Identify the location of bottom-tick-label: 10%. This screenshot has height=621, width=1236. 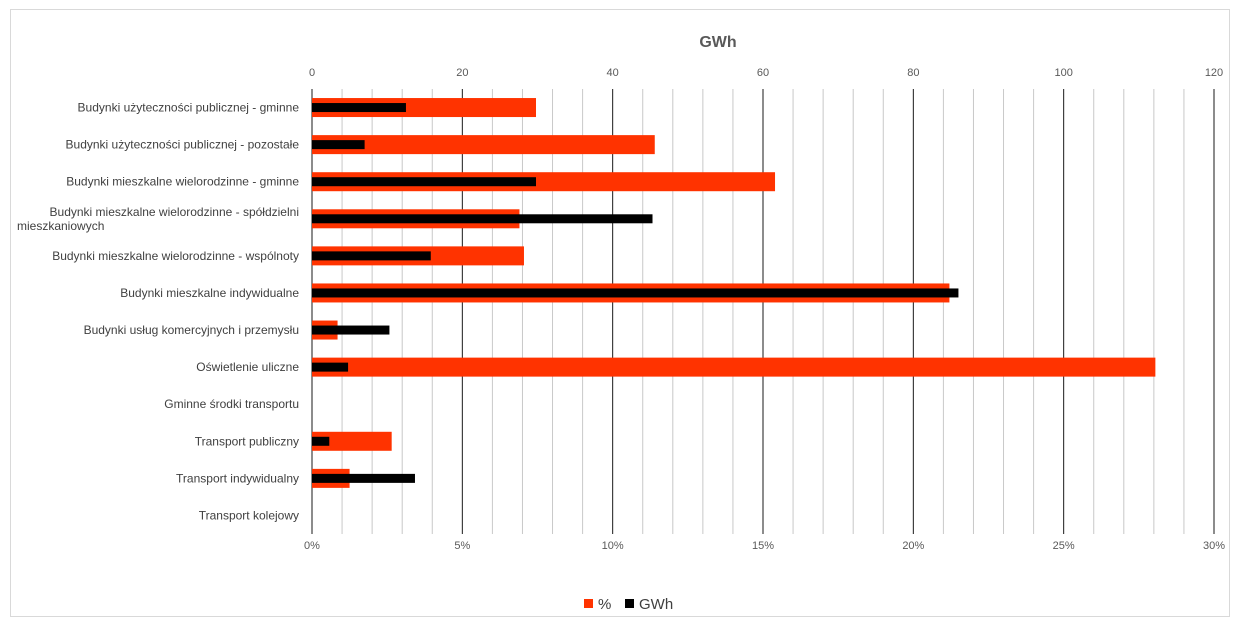
(613, 546).